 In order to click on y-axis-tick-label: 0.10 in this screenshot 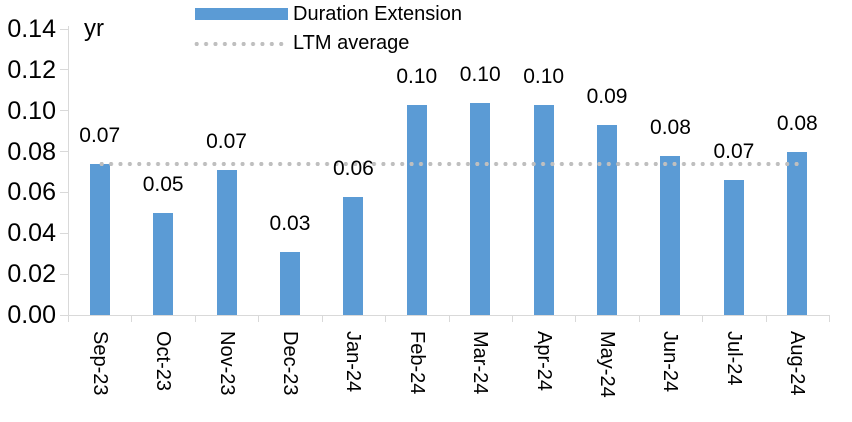, I will do `click(31, 110)`.